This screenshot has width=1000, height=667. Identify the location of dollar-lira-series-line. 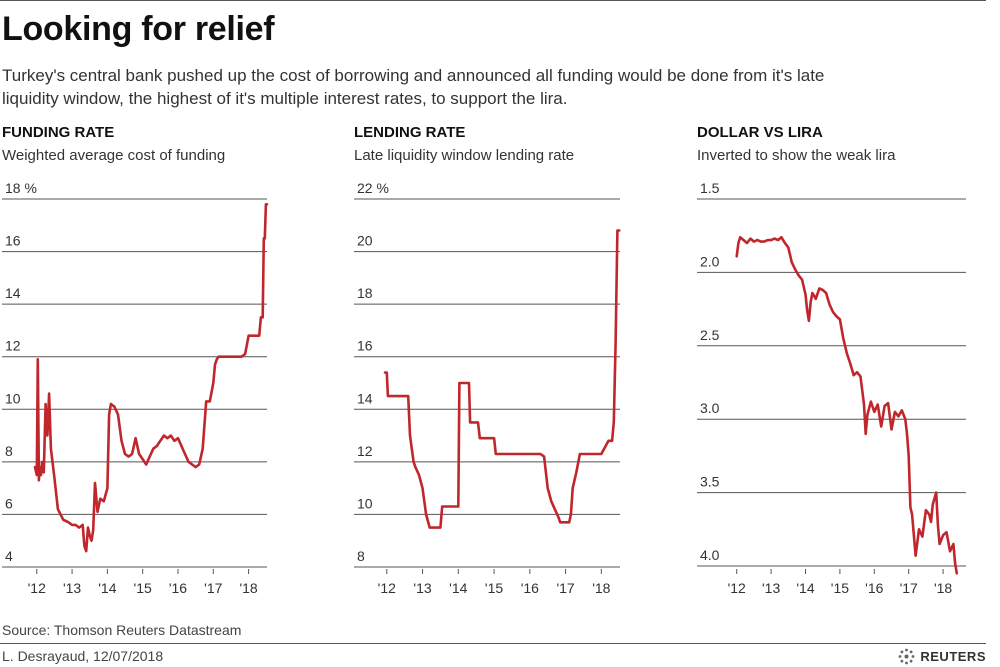
(847, 405).